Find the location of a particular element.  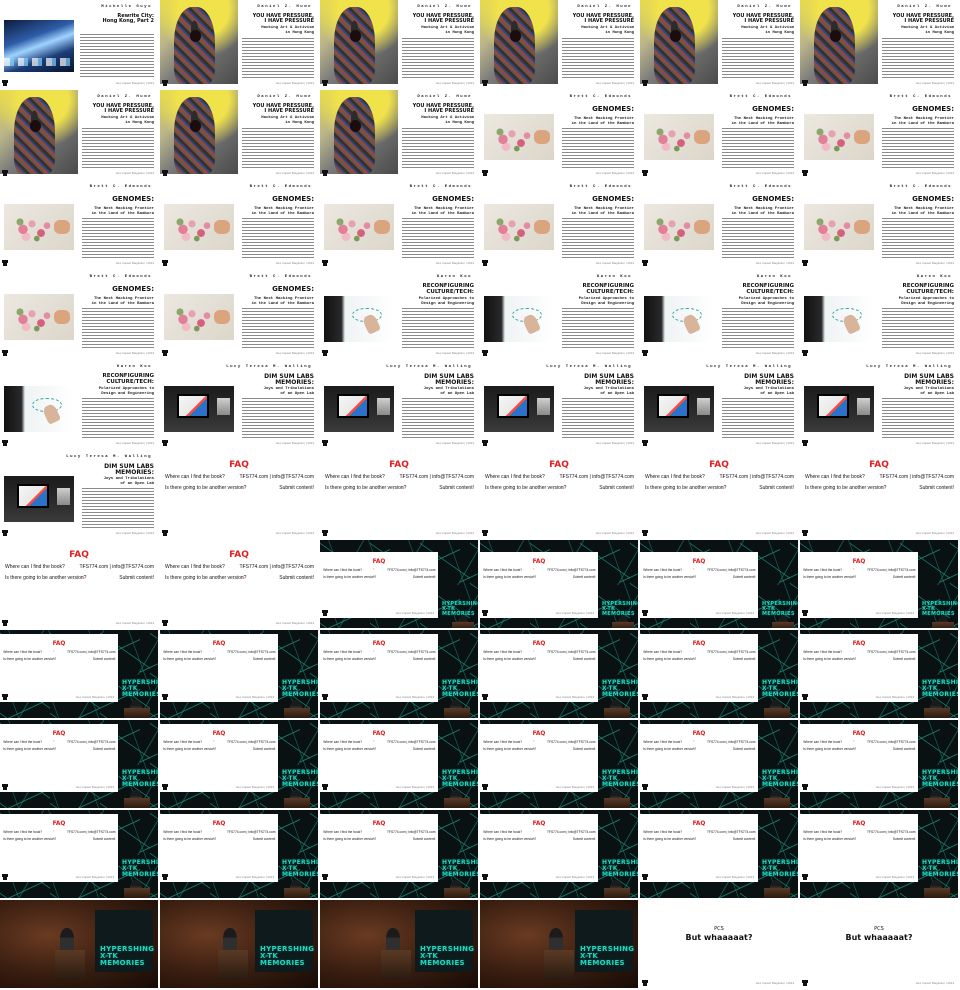

article-photo is located at coordinates (39, 227).